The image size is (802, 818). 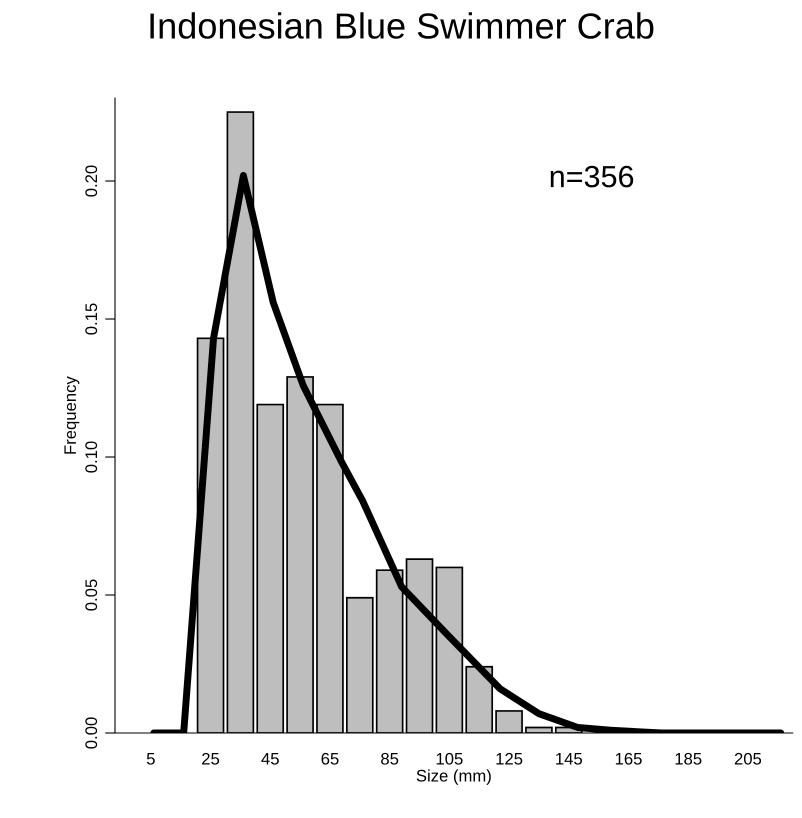 I want to click on y-tick-label: 0.15, so click(x=91, y=319).